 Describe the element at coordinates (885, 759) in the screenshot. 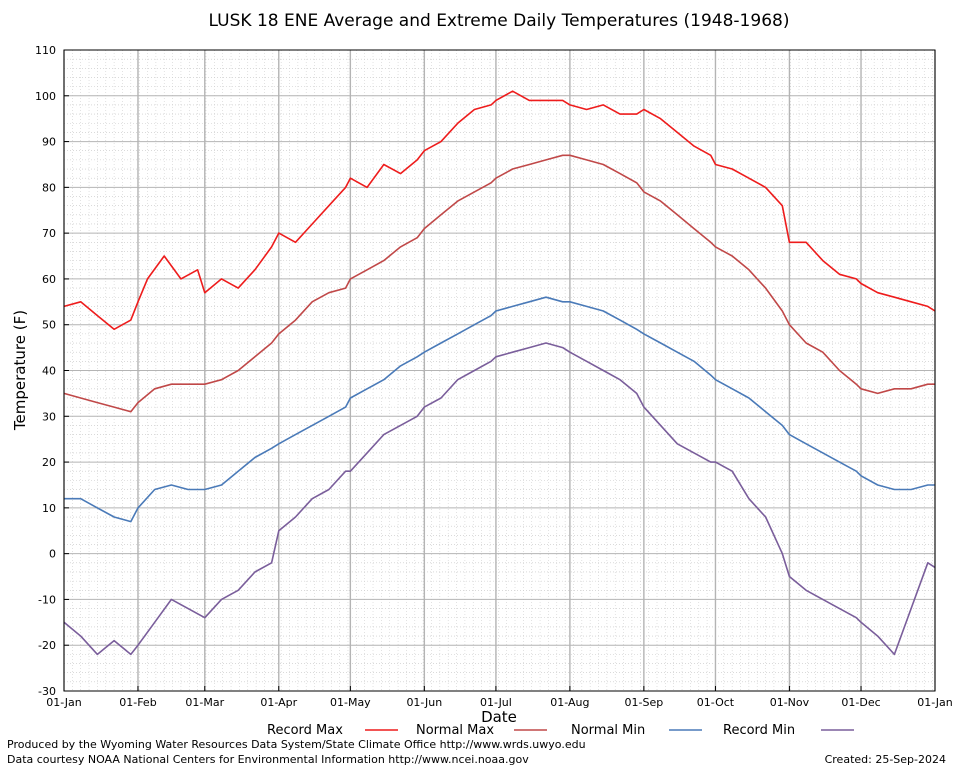

I see `footer-created-date: Created: 25-Sep-2024` at that location.